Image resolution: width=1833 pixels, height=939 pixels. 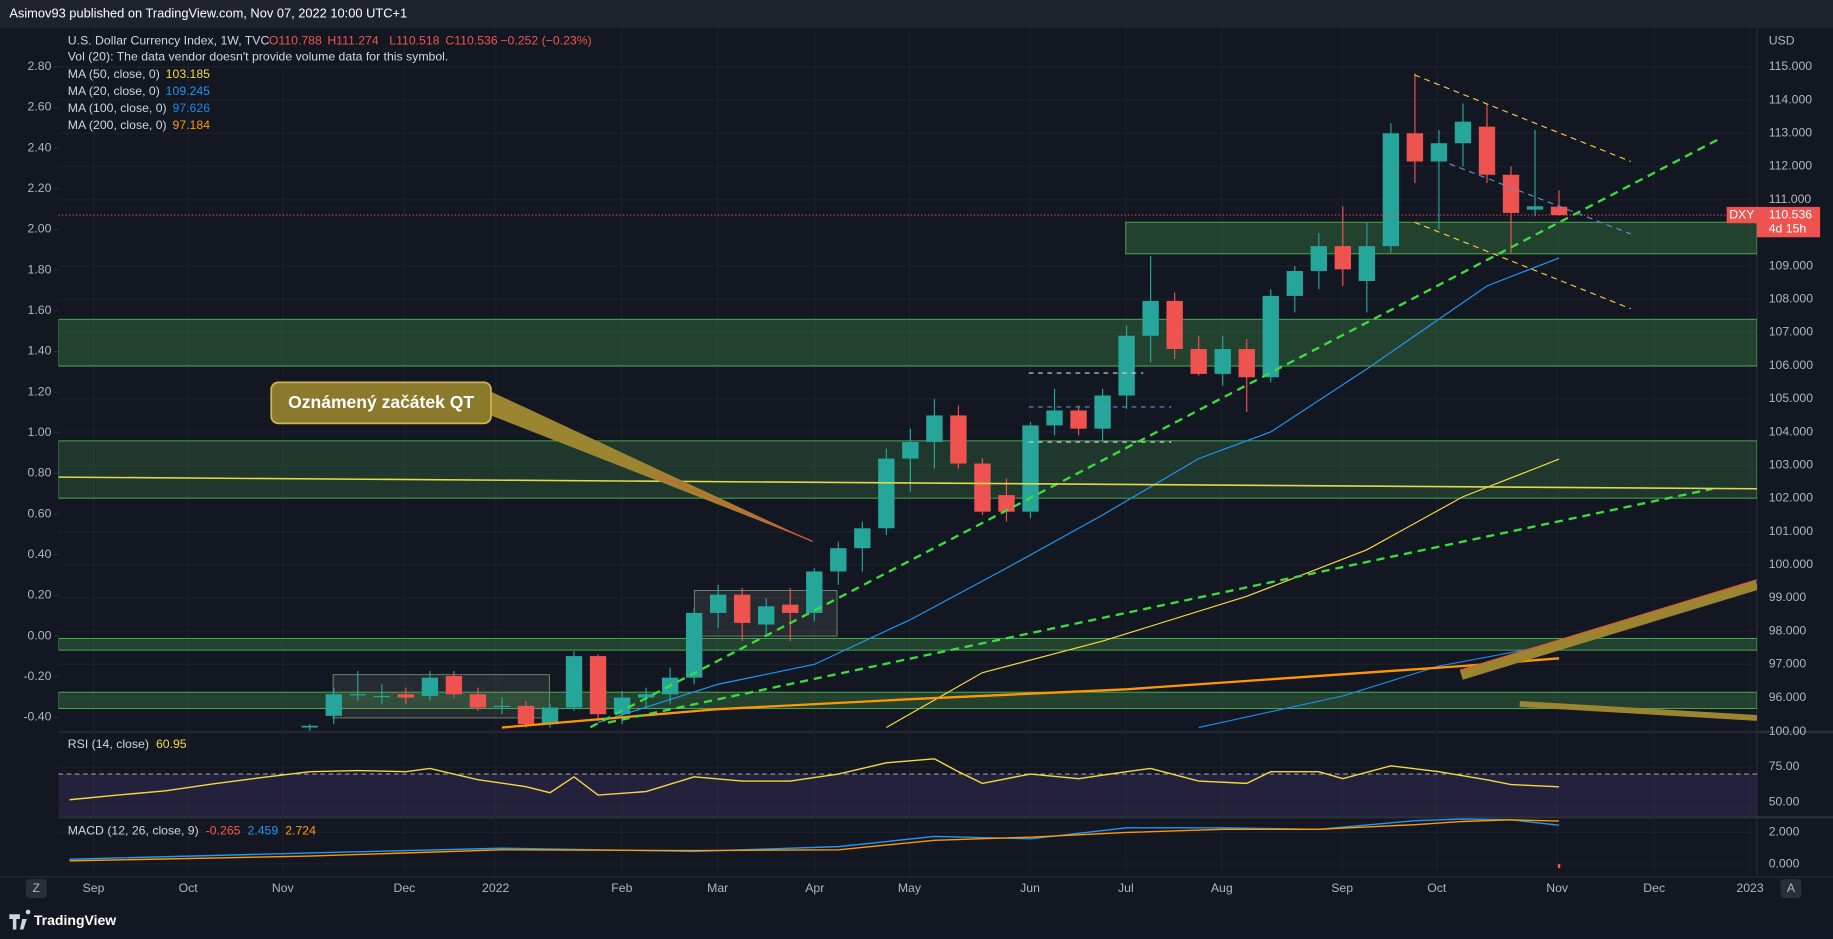 I want to click on y-tick-label: 2.000, so click(x=1784, y=832).